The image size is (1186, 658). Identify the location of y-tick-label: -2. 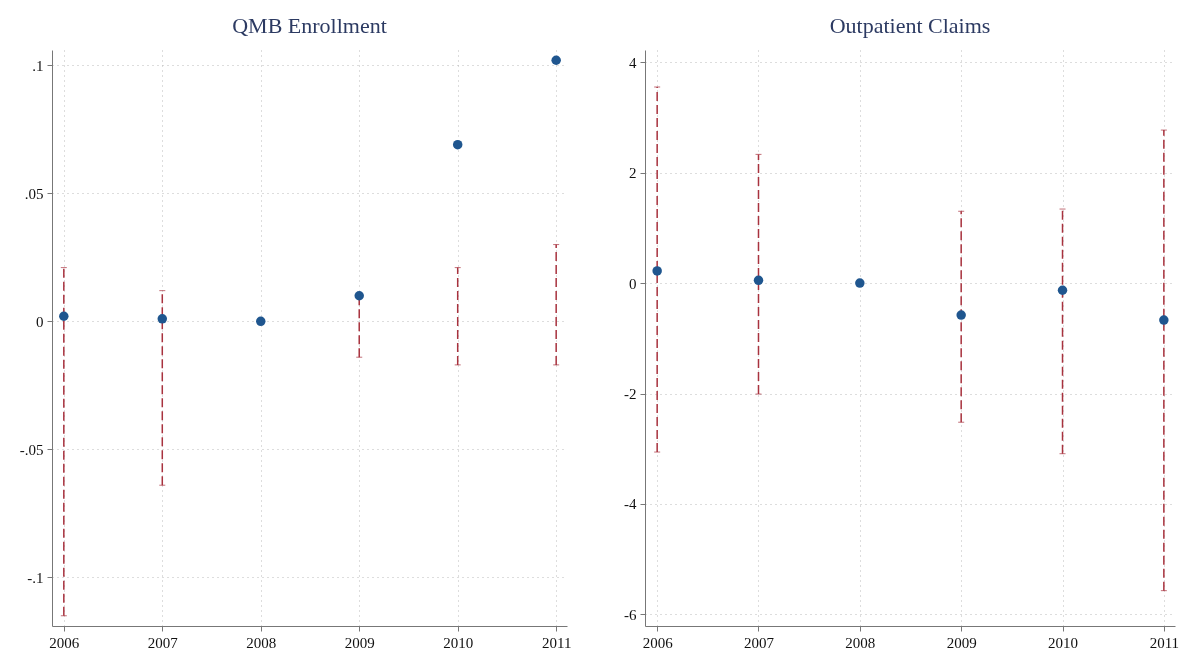
(630, 394).